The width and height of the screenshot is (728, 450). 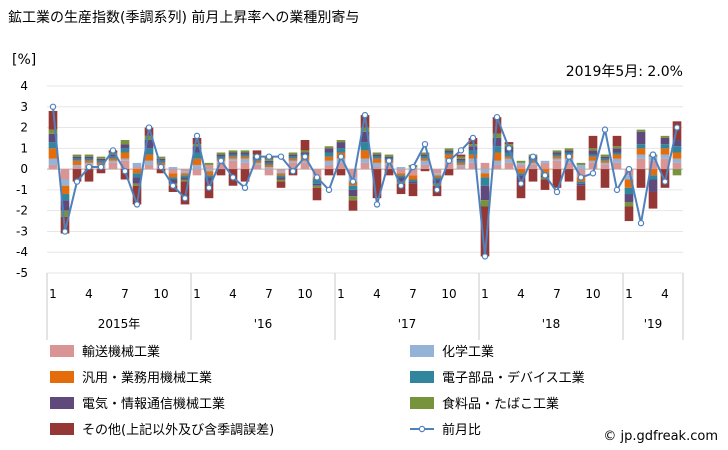 What do you see at coordinates (62, 429) in the screenshot?
I see `legend-swatch` at bounding box center [62, 429].